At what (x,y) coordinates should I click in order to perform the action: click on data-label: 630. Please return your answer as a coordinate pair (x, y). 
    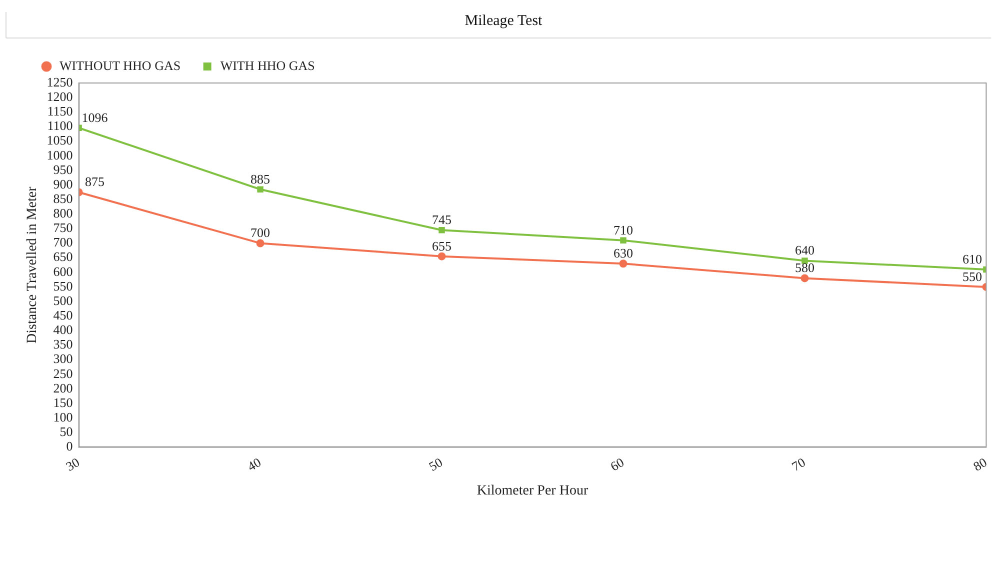
    Looking at the image, I should click on (623, 253).